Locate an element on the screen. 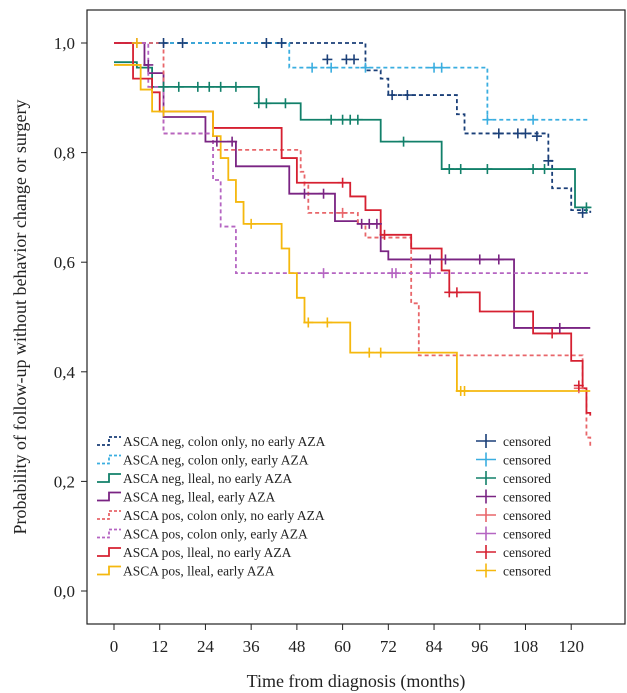  x-axis: 0 12 24 36 48 60 72 84 96 108 120 is located at coordinates (347, 640).